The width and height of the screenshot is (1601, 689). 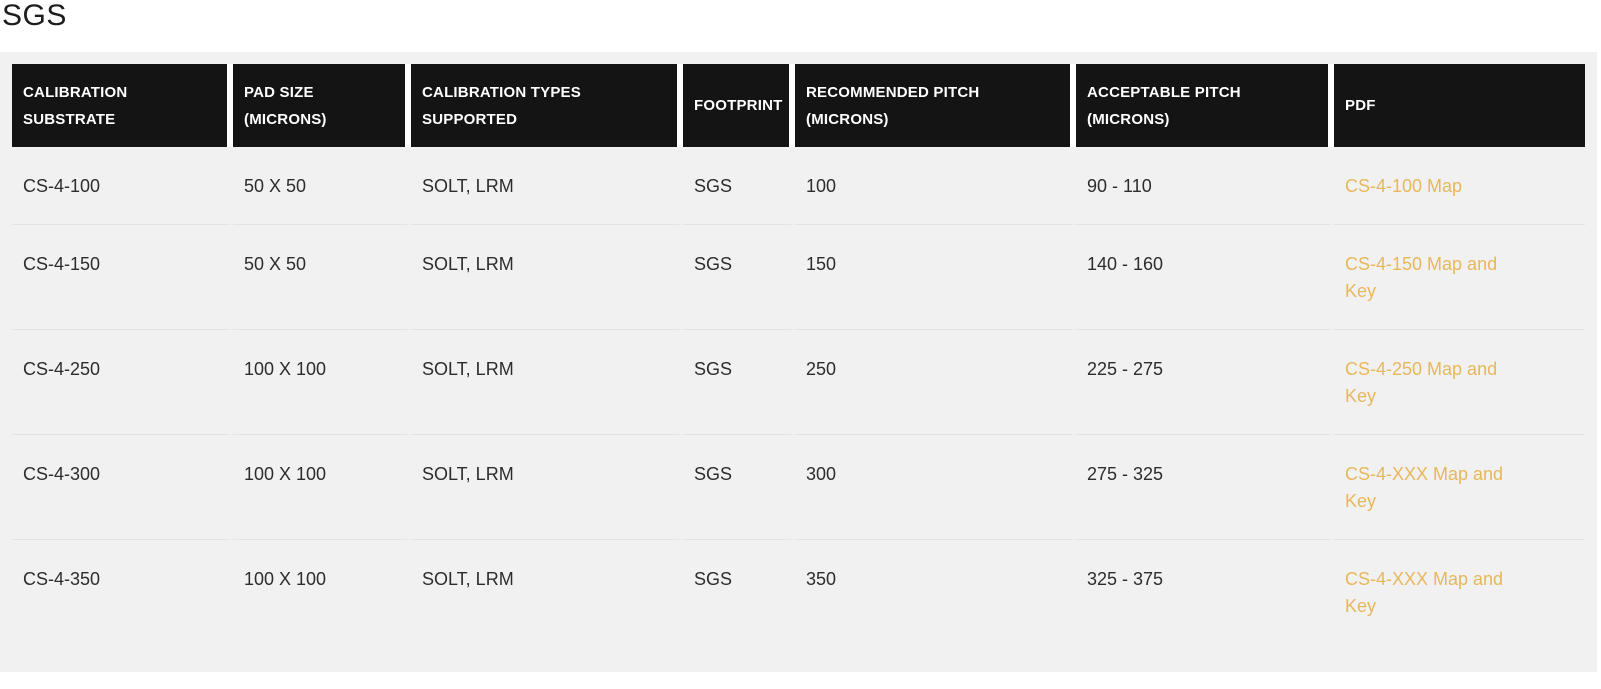 What do you see at coordinates (122, 591) in the screenshot?
I see `cell-calibration-substrate: CS-4-350` at bounding box center [122, 591].